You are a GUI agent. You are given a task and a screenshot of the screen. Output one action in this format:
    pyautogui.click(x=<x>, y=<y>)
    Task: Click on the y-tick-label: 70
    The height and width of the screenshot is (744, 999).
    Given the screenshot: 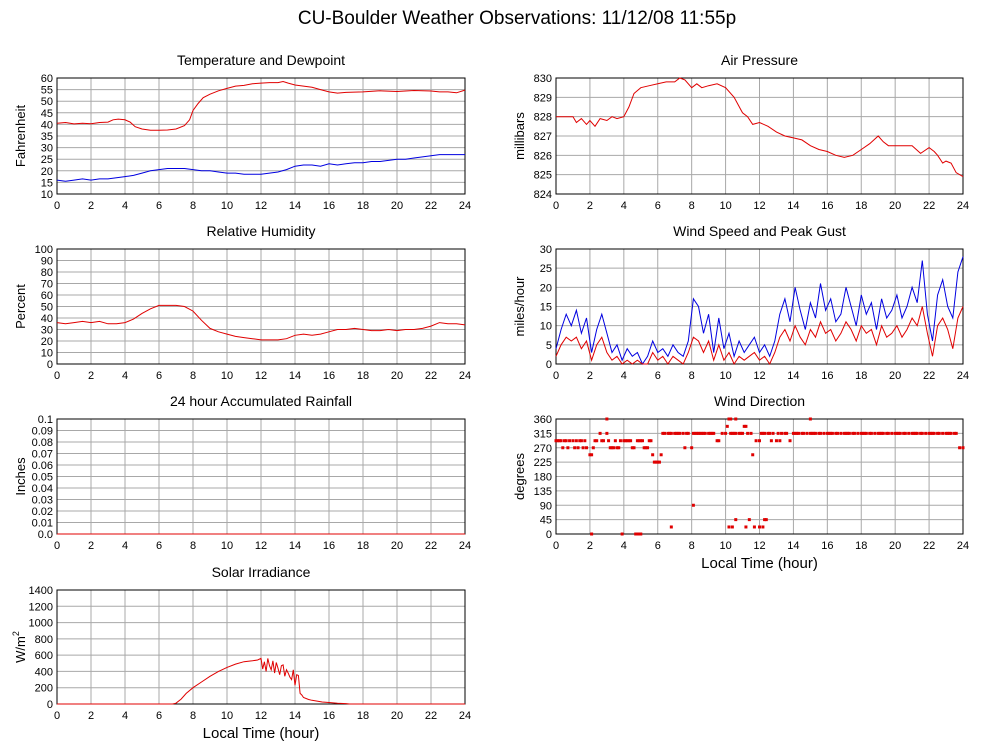 What is the action you would take?
    pyautogui.click(x=47, y=285)
    